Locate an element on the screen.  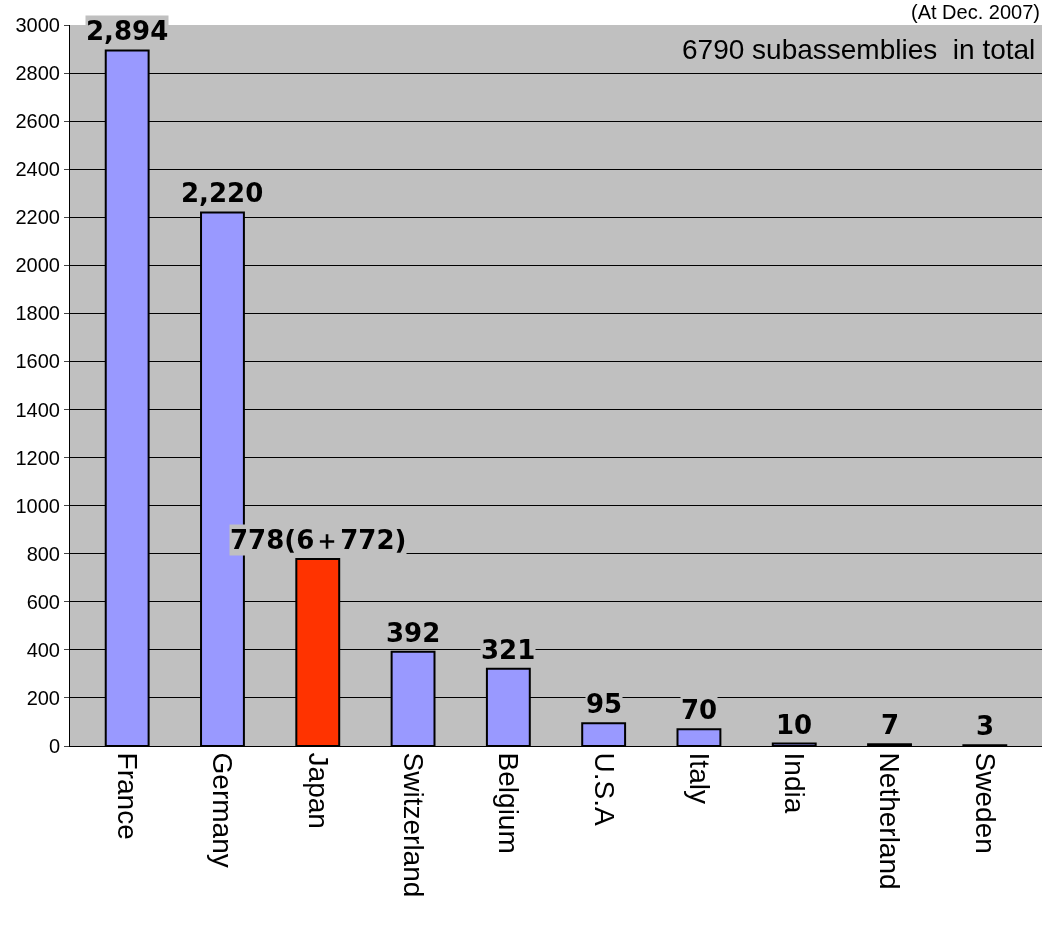
y-tick-label: 400 is located at coordinates (43, 649).